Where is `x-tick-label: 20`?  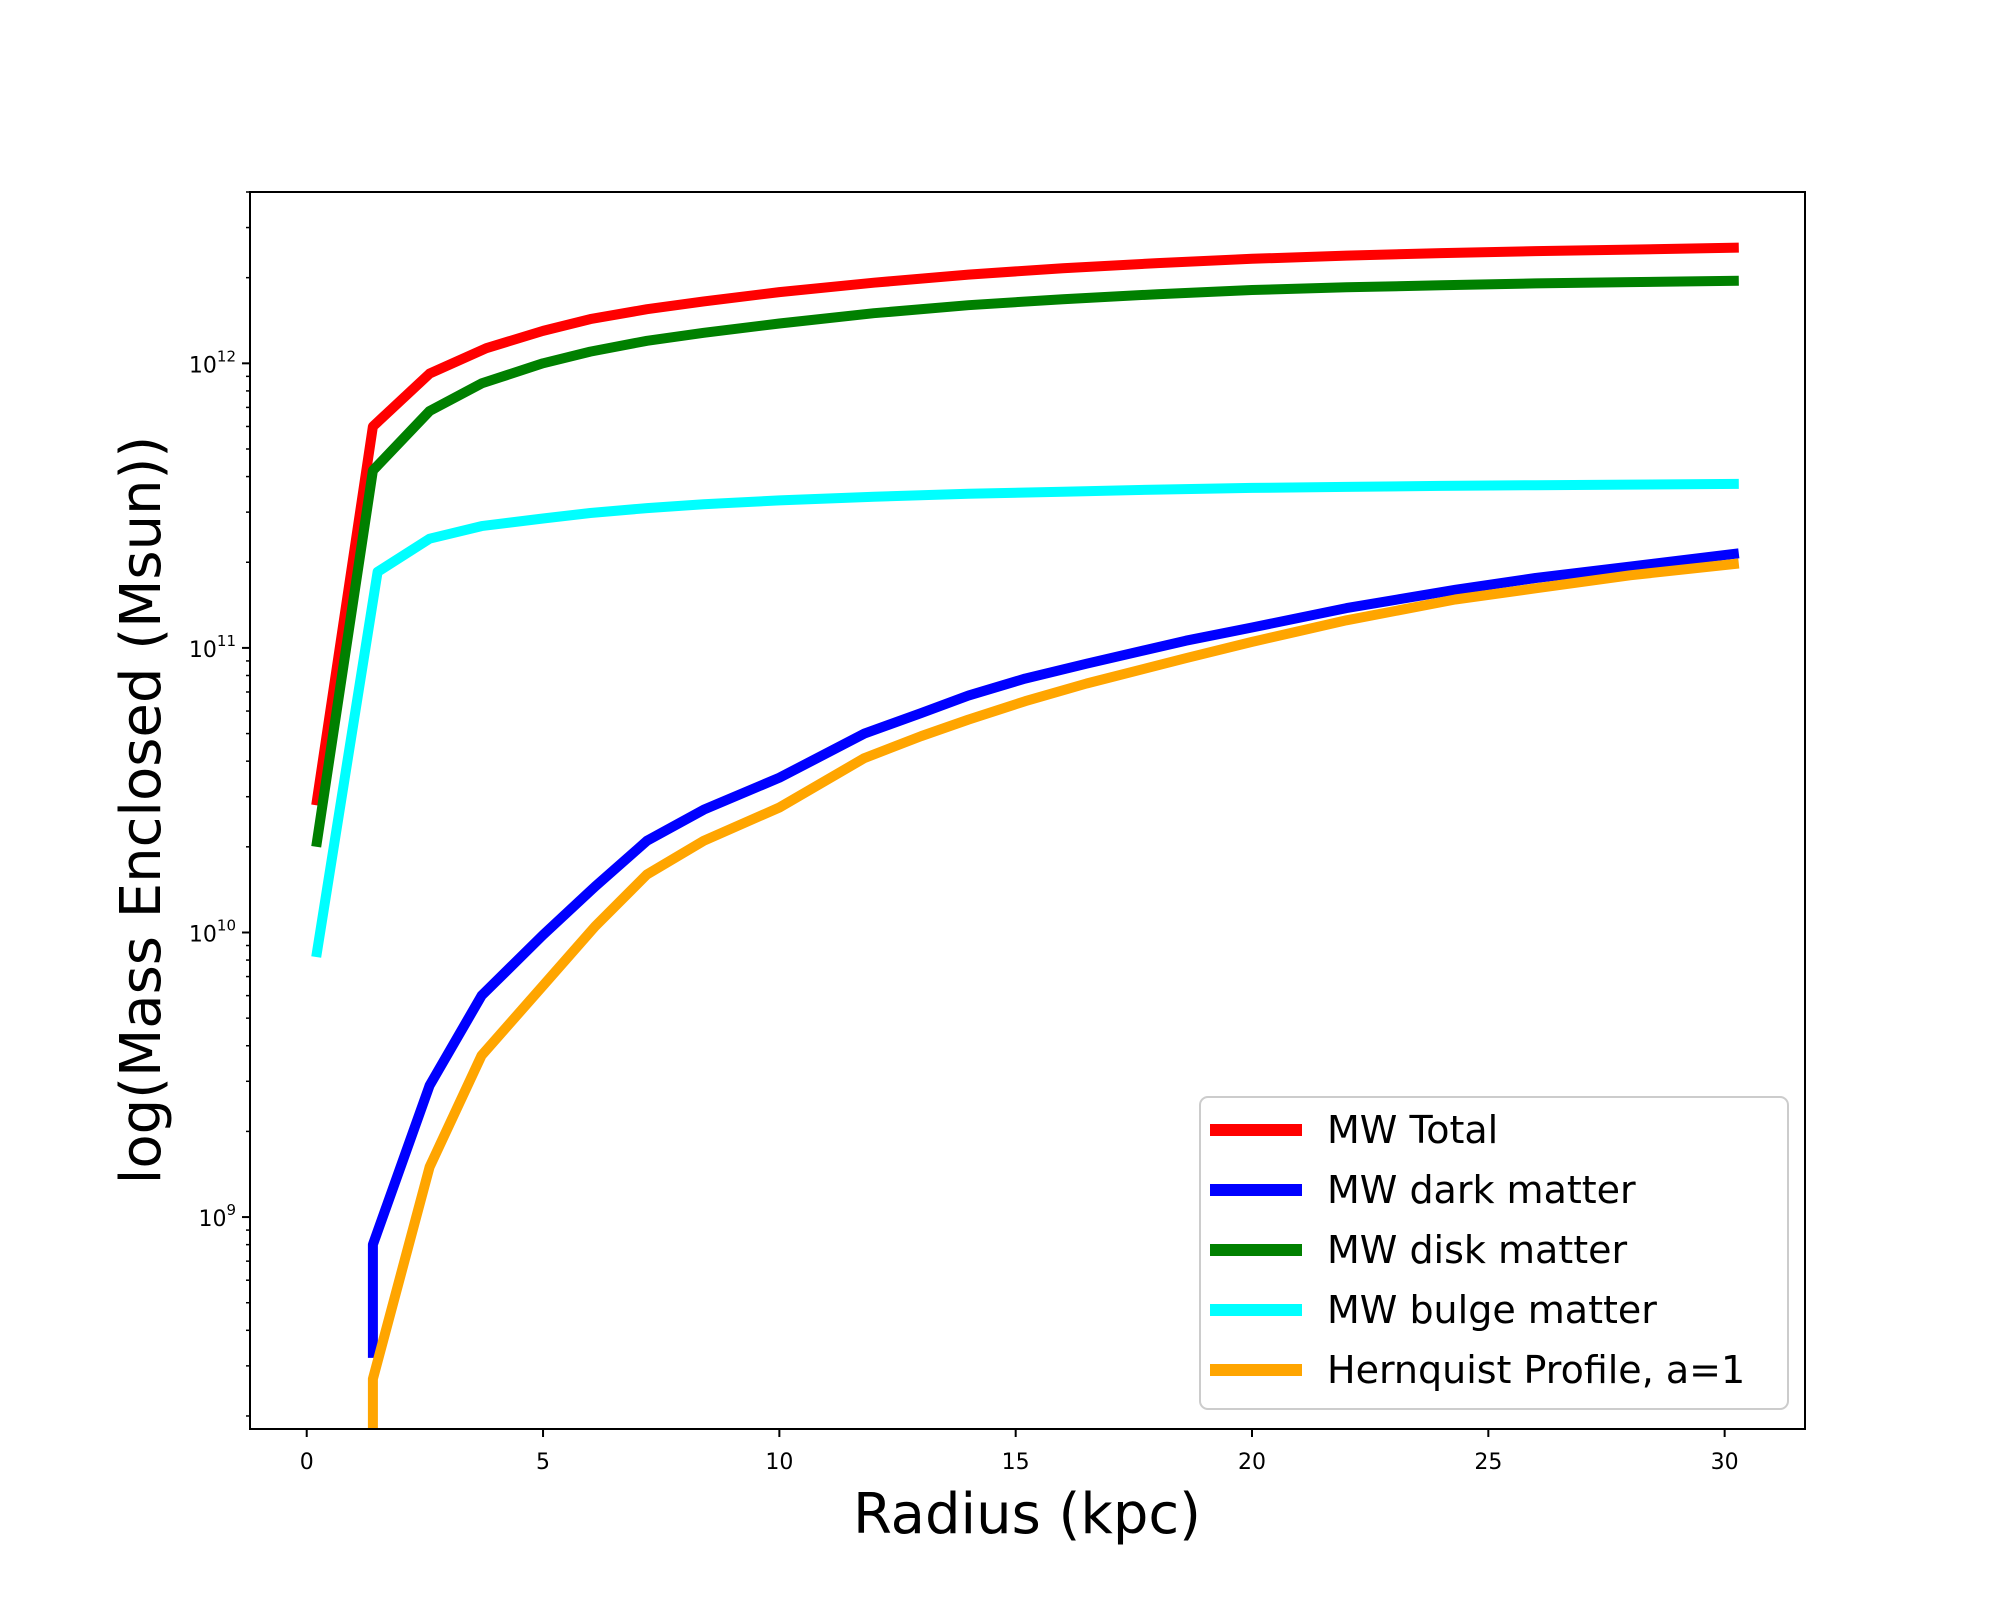 x-tick-label: 20 is located at coordinates (1252, 1462).